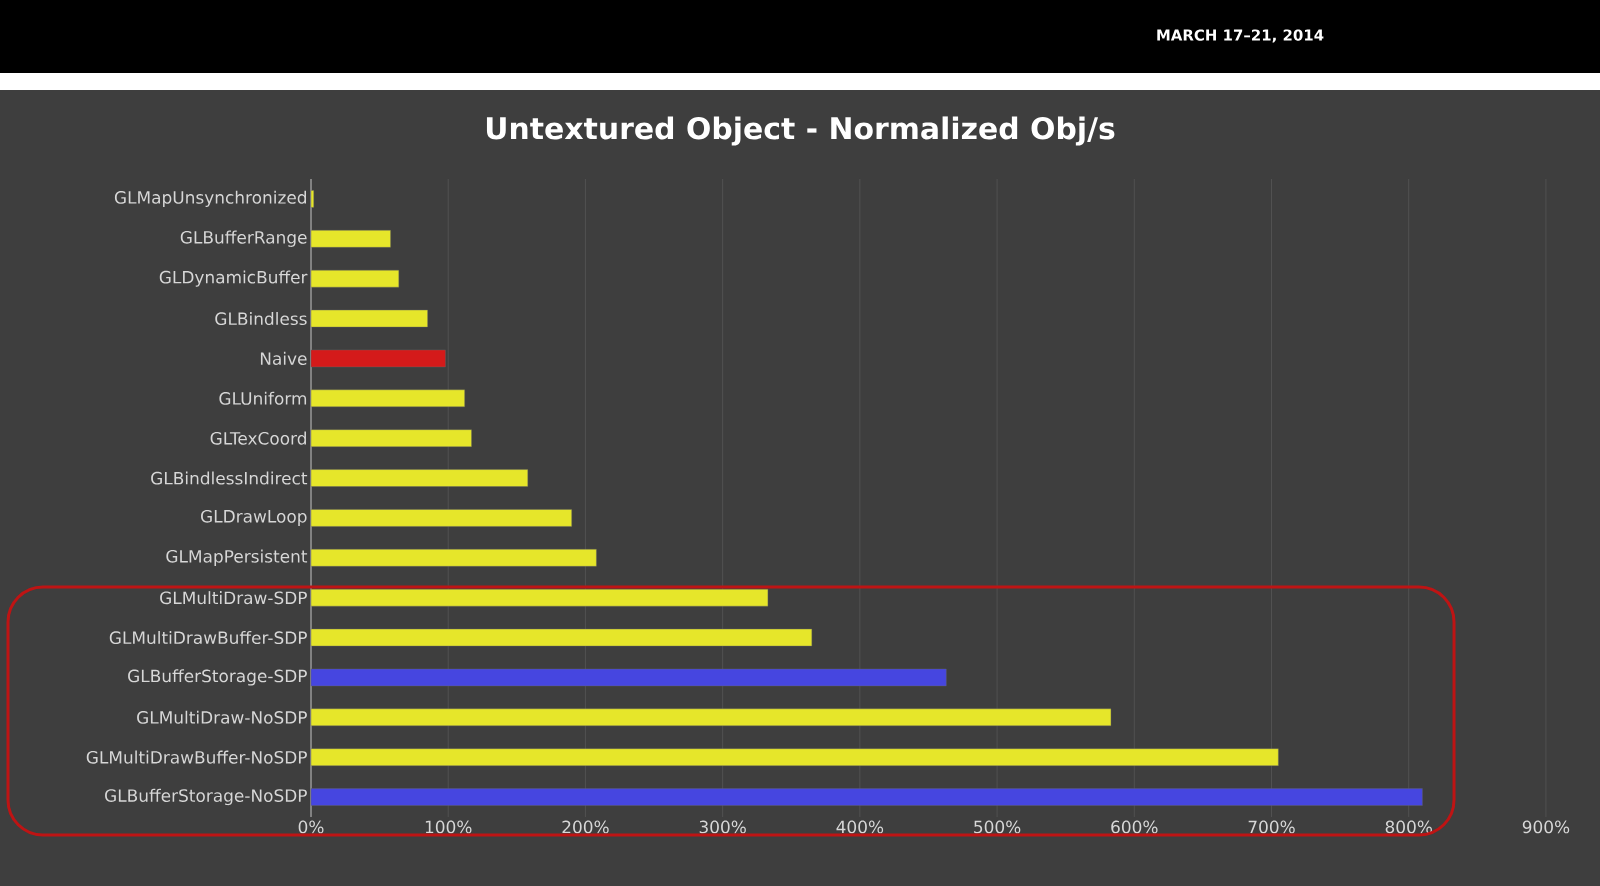  Describe the element at coordinates (1271, 827) in the screenshot. I see `x-tick-label: 700%` at that location.